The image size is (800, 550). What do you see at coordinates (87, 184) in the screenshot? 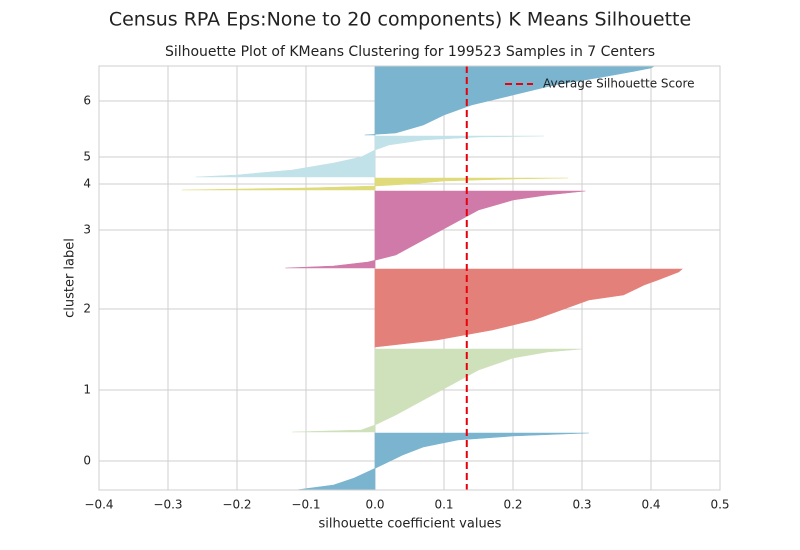
I see `y-tick-label: 4` at bounding box center [87, 184].